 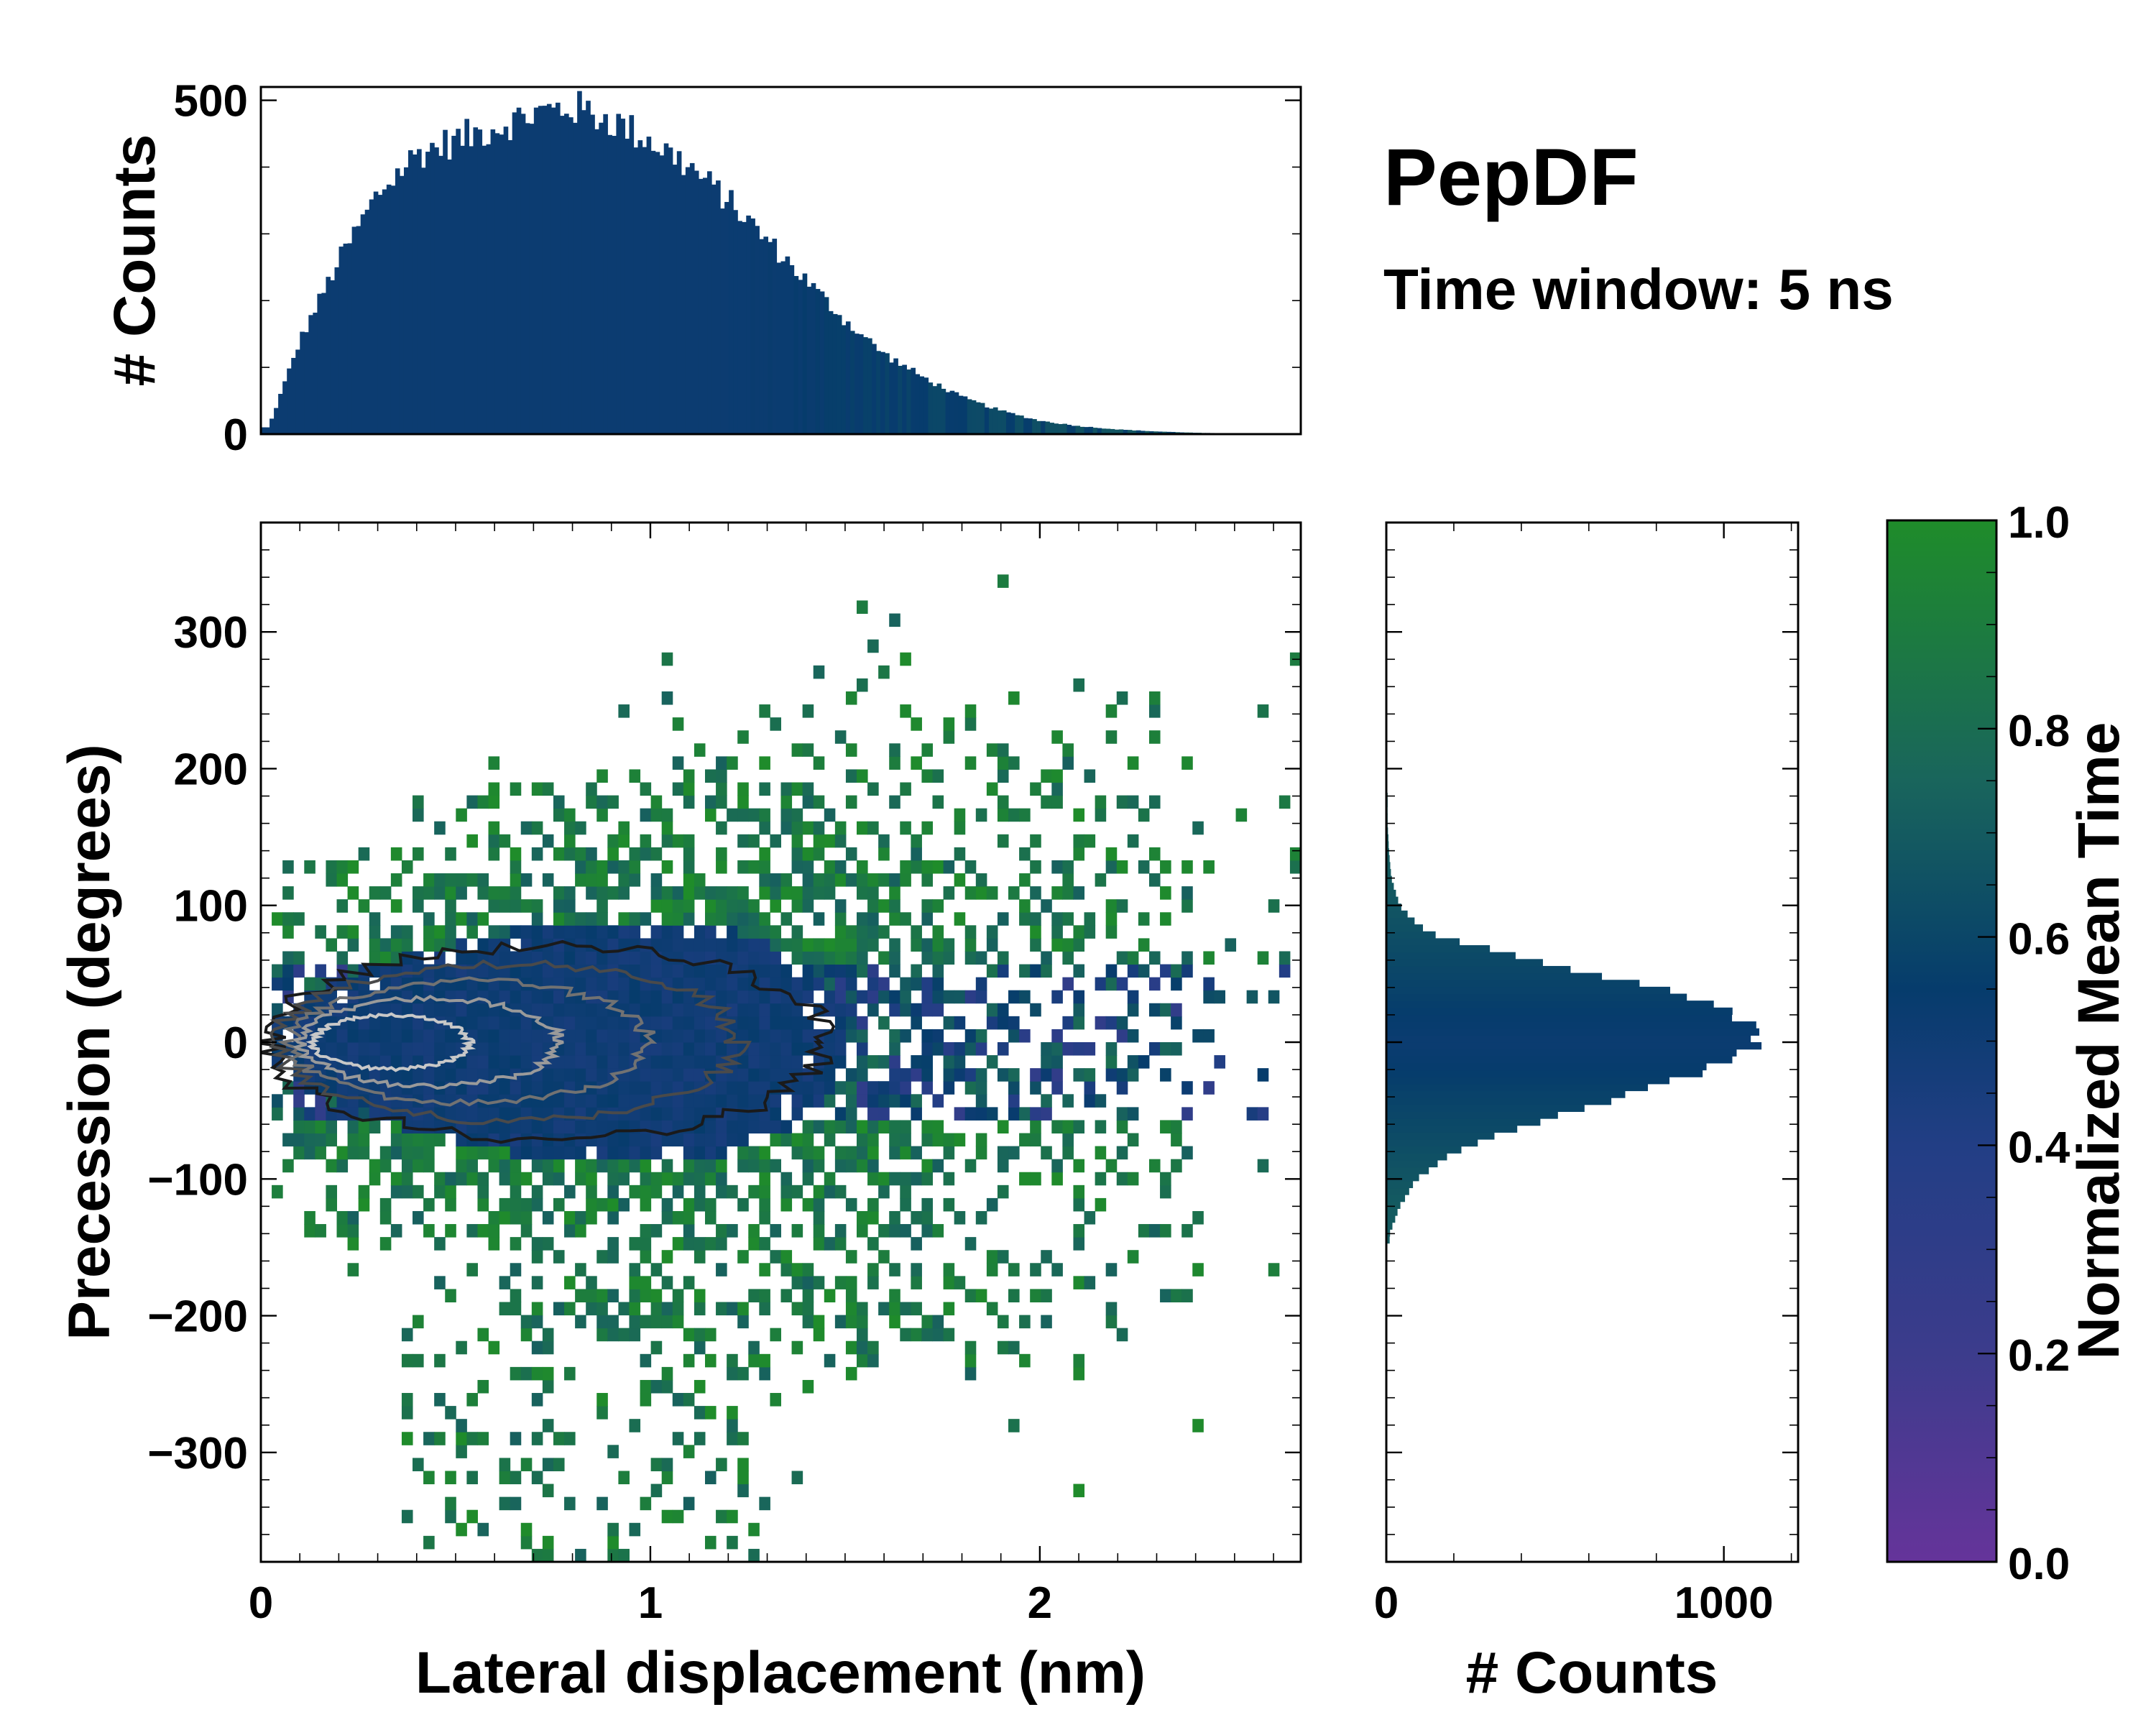 What do you see at coordinates (1392, 900) in the screenshot?
I see `y-marginal-bar` at bounding box center [1392, 900].